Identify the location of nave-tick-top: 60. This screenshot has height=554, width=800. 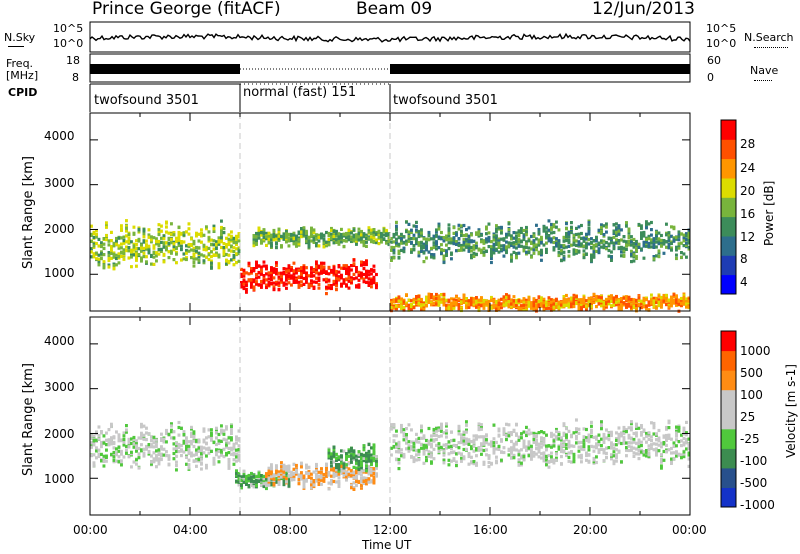
(714, 60).